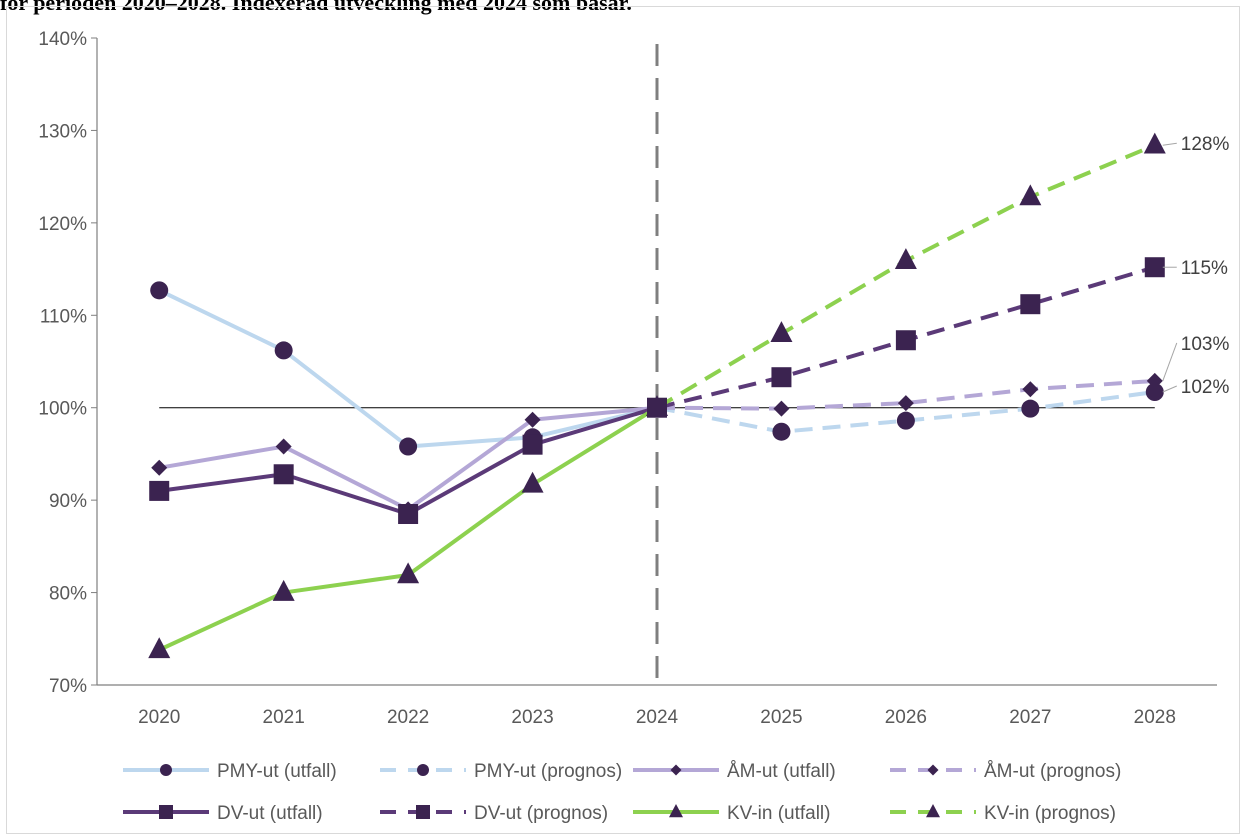  Describe the element at coordinates (532, 717) in the screenshot. I see `x-tick-label: 2023` at that location.